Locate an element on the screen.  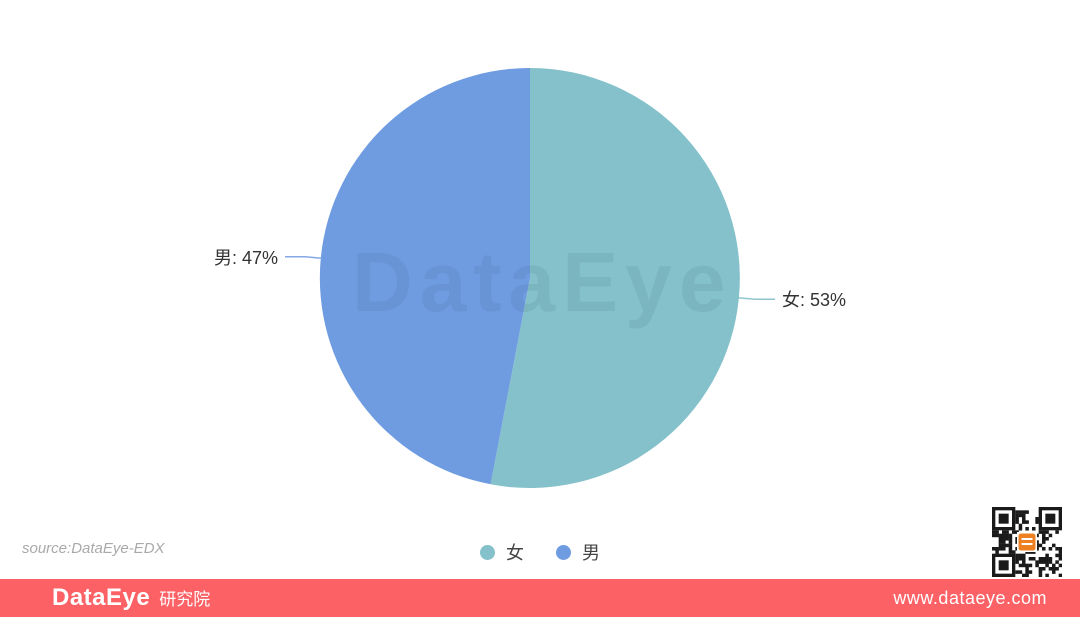
leader-line-女 is located at coordinates (756, 298).